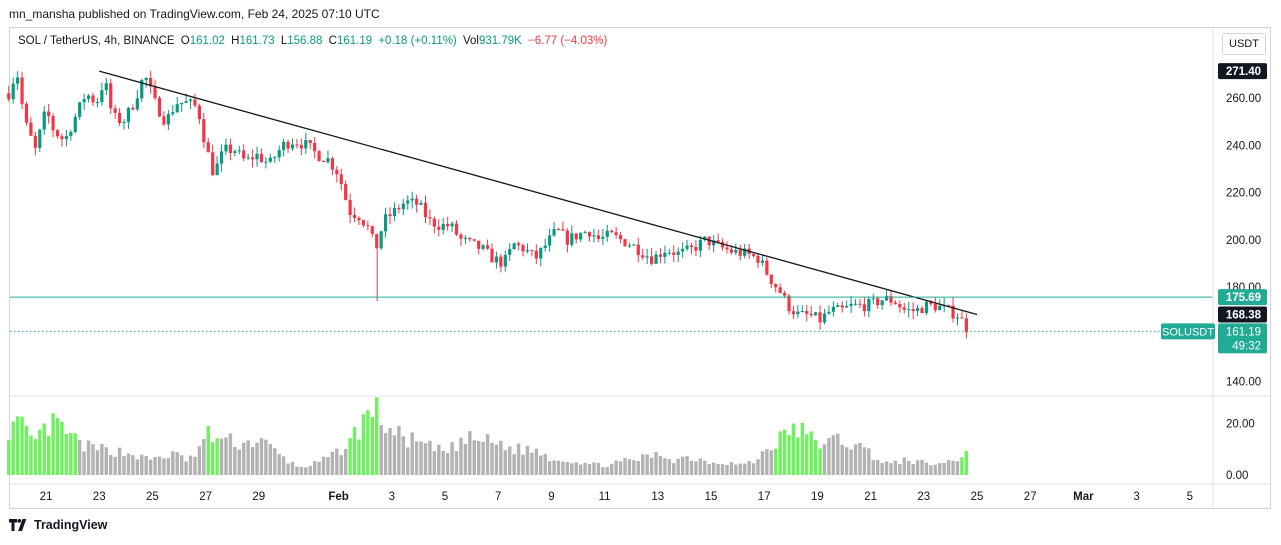 The height and width of the screenshot is (545, 1281). What do you see at coordinates (500, 41) in the screenshot?
I see `legend-volume-value: 931.79K` at bounding box center [500, 41].